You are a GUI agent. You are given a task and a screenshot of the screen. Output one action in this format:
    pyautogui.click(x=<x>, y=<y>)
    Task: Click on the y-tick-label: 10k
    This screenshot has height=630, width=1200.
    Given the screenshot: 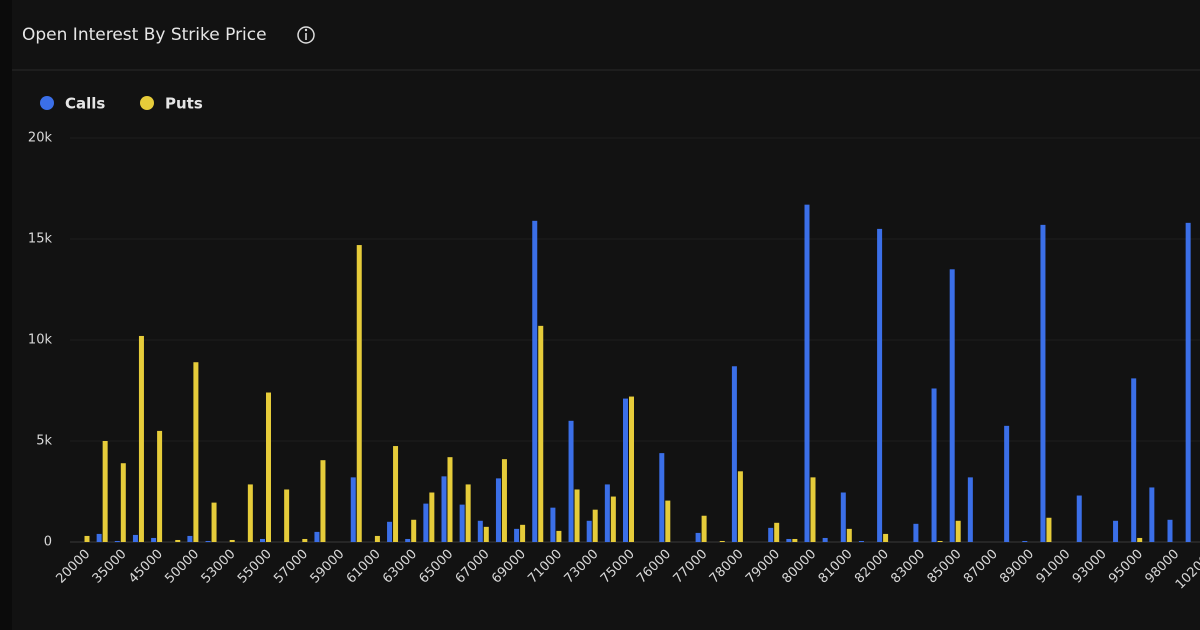 What is the action you would take?
    pyautogui.click(x=40, y=340)
    